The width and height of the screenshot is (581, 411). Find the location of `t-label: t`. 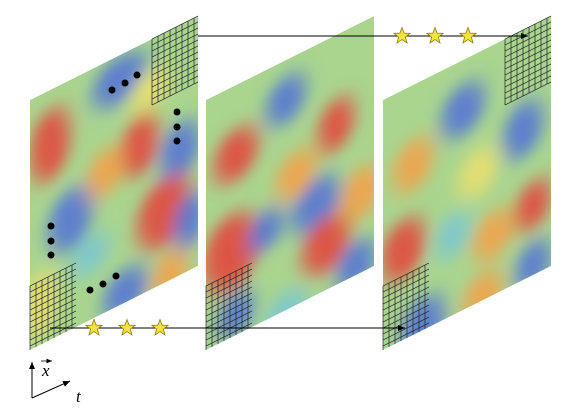

t-label: t is located at coordinates (79, 396).